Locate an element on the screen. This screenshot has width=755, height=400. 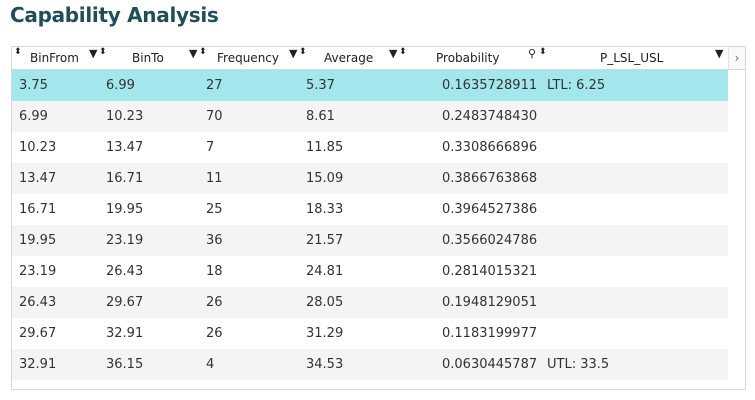
table-row: 26.43 29.67 26 28.05 0.1948129051 is located at coordinates (370, 302).